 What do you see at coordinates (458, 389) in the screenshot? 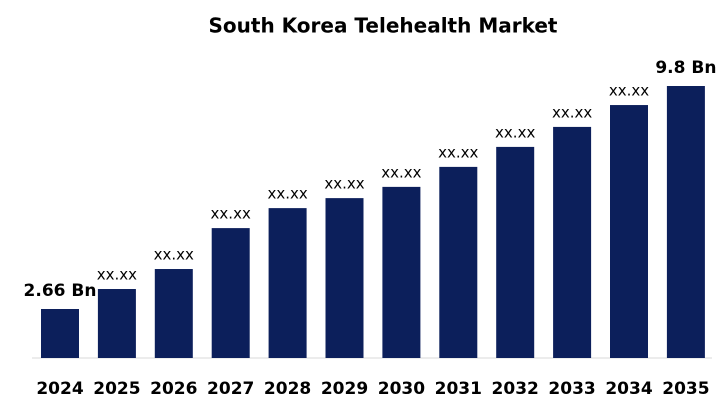
I see `x-tick-label: 2031` at bounding box center [458, 389].